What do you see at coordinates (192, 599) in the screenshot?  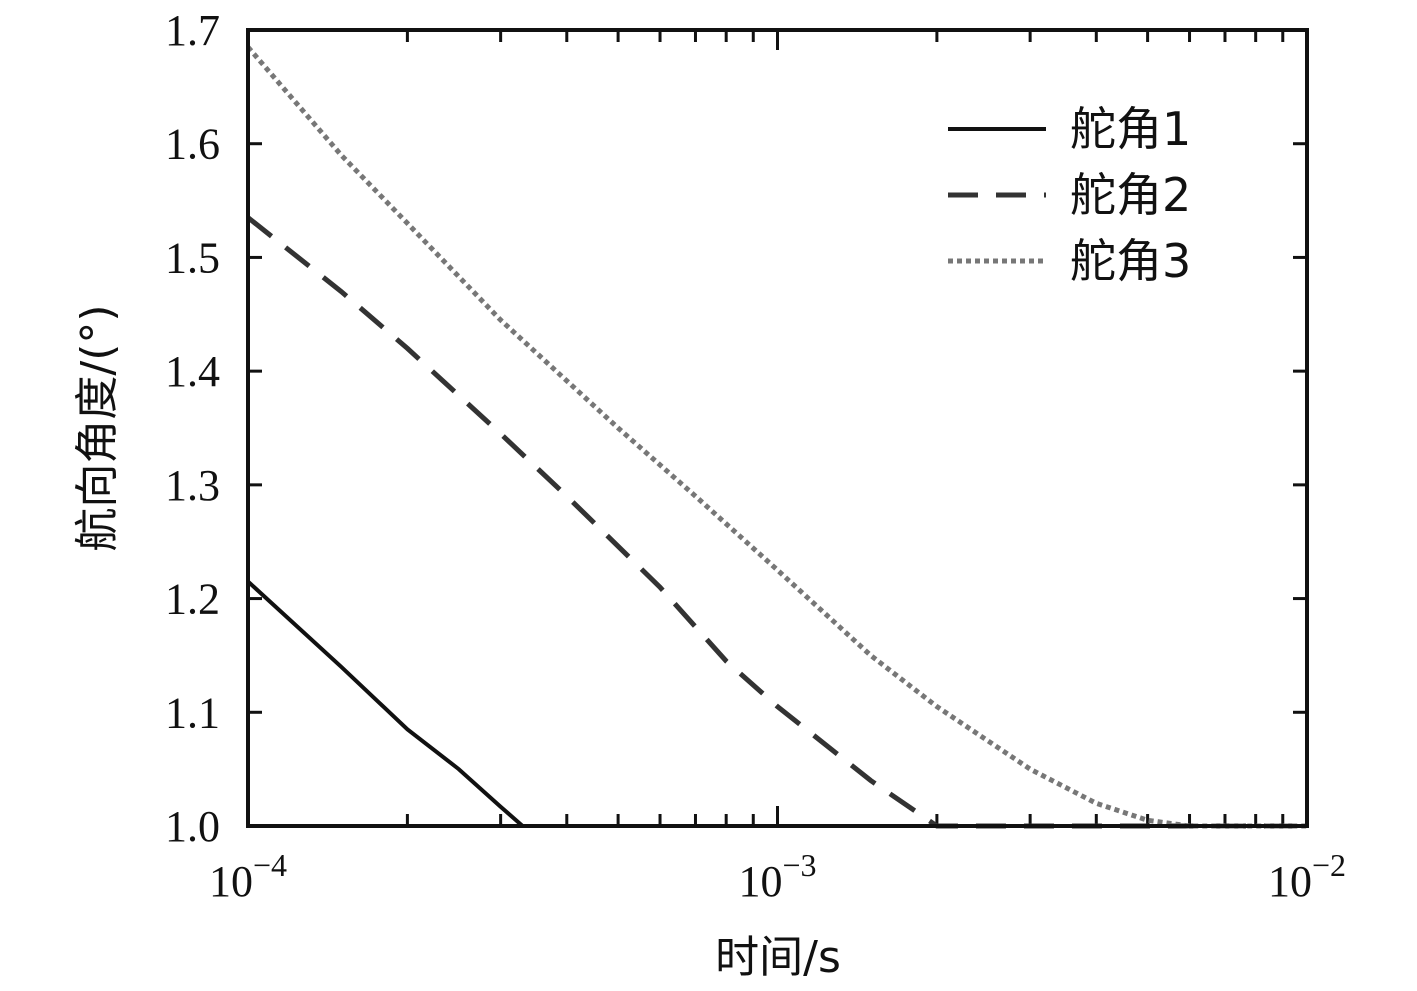 I see `y-tick-label: 1.2` at bounding box center [192, 599].